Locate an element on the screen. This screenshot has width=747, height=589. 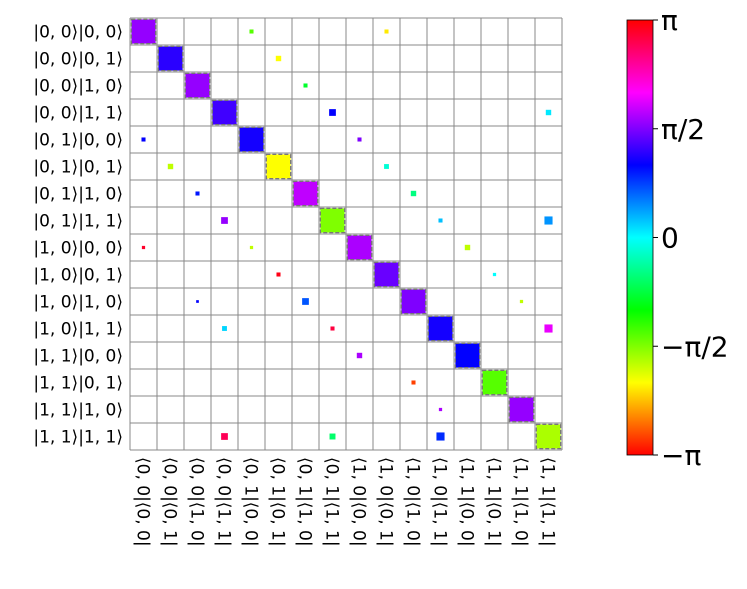
row-label: |1, 1⟩|1, 1⟩ is located at coordinates (78, 438).